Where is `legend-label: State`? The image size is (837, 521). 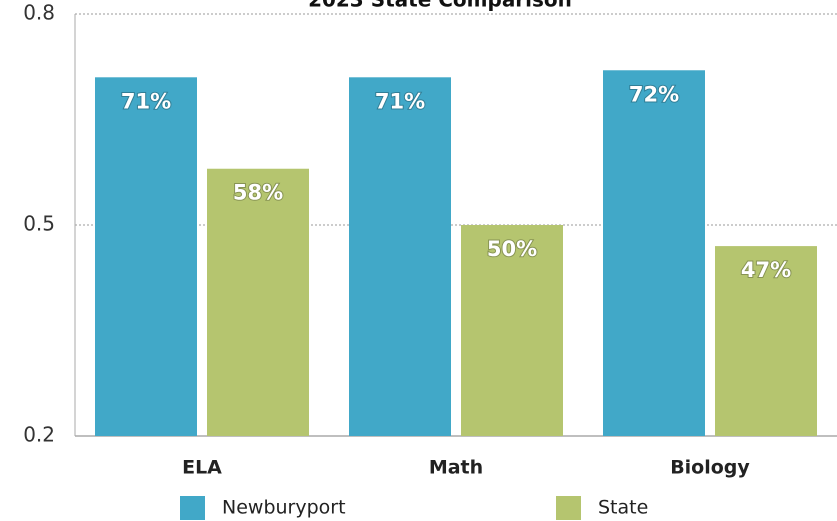
legend-label: State is located at coordinates (623, 508).